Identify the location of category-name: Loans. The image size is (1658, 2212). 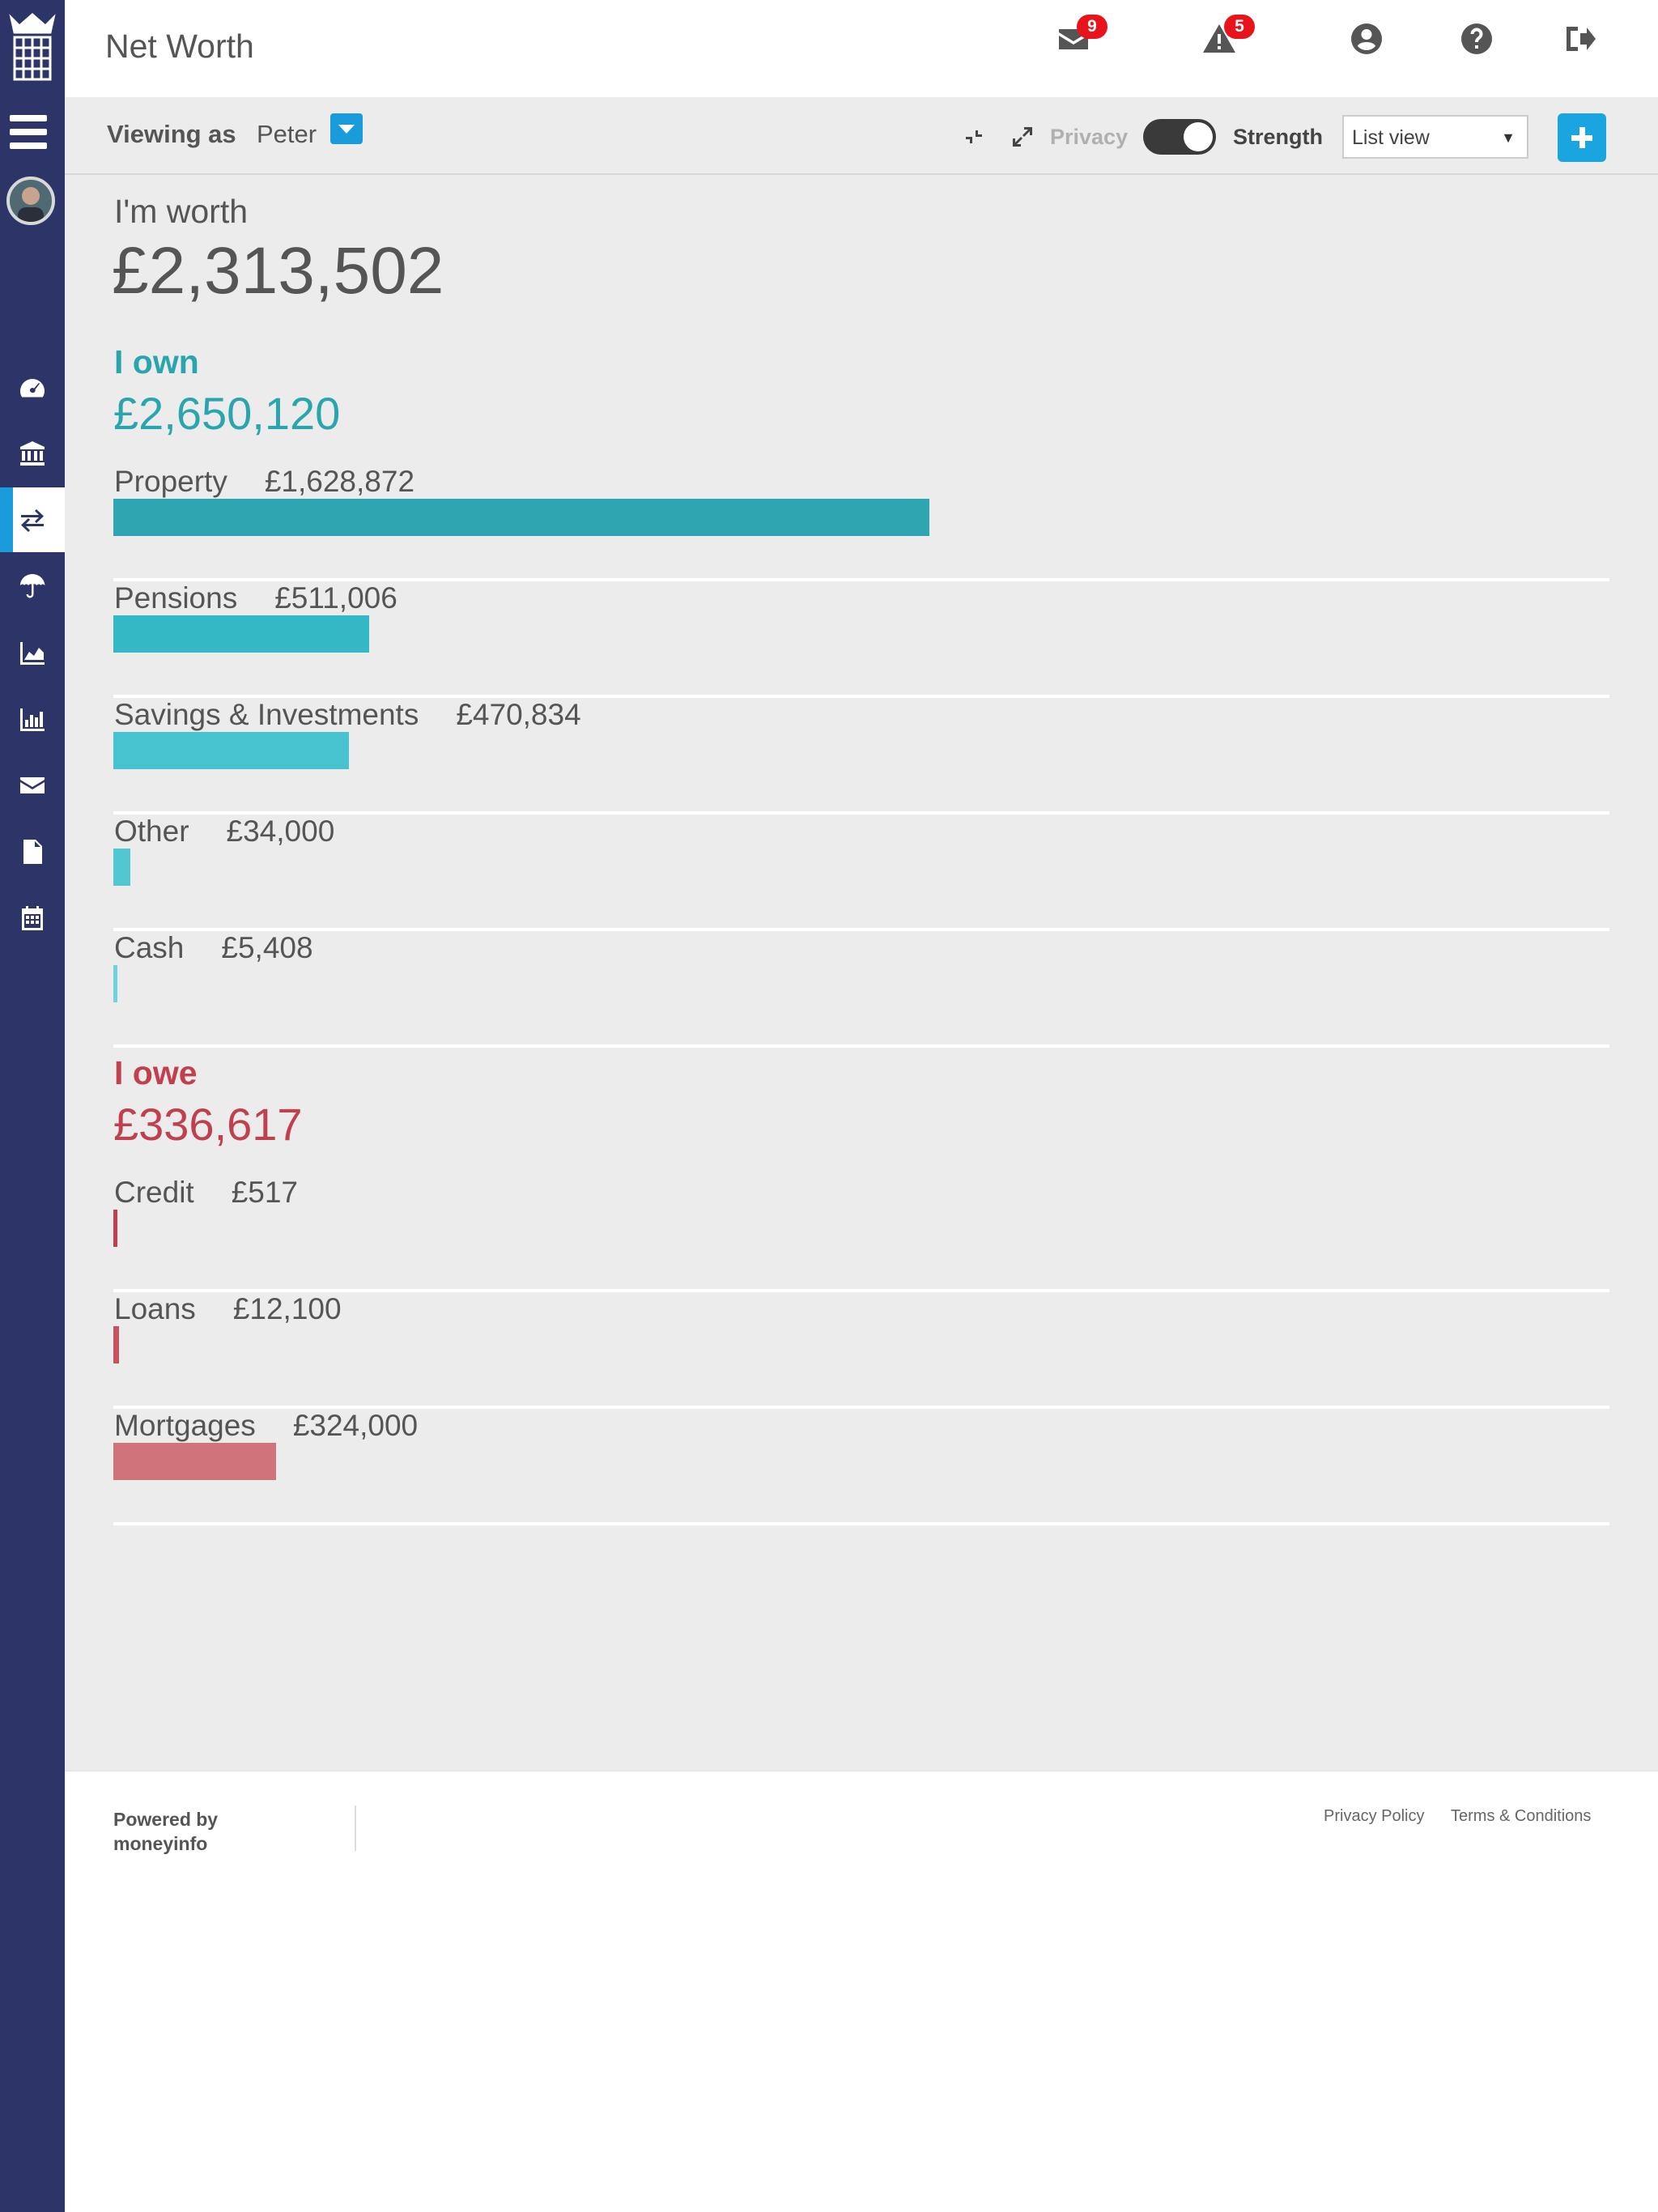
(155, 1308).